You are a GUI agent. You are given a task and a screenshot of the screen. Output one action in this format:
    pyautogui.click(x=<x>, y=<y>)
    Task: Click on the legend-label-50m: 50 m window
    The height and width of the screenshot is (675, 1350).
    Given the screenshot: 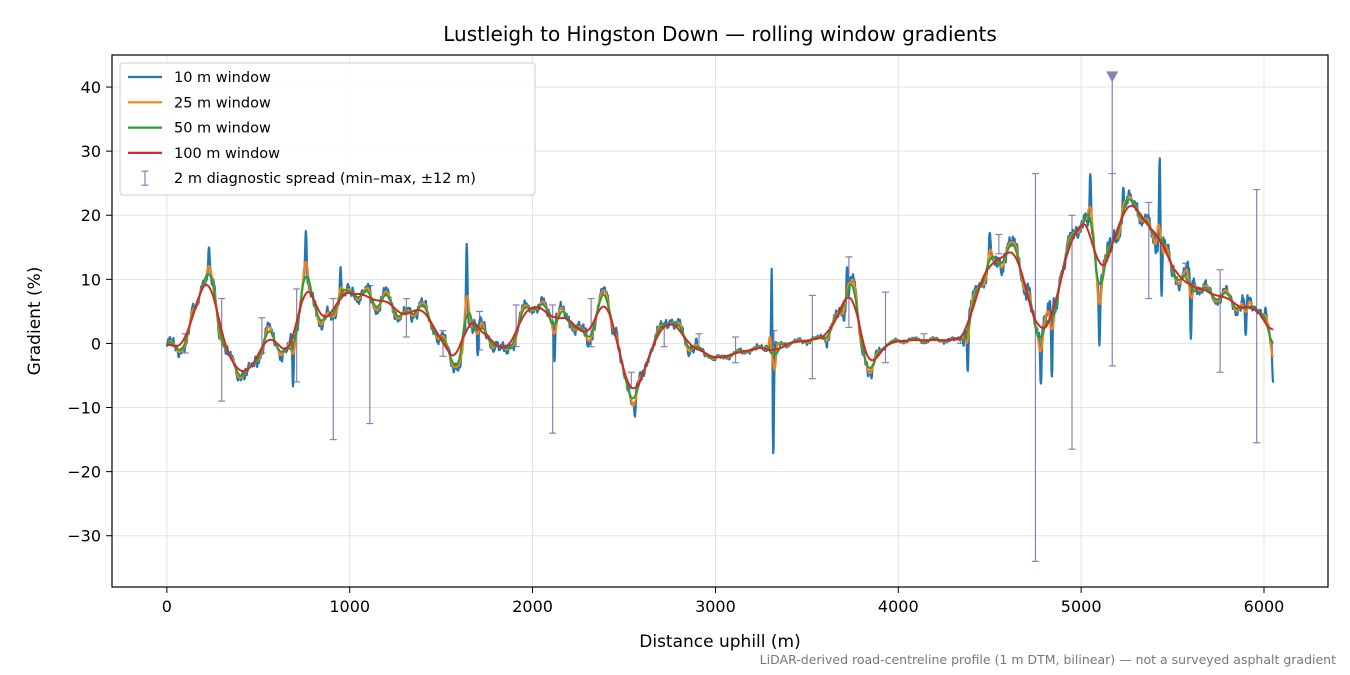 What is the action you would take?
    pyautogui.click(x=222, y=129)
    